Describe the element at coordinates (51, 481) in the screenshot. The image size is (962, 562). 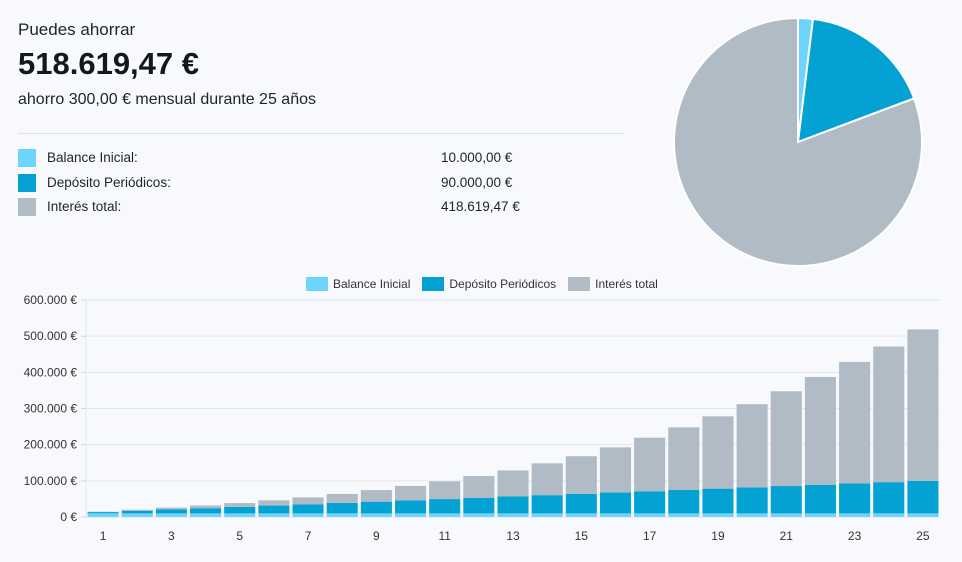
I see `y-tick-label: 100.000 €` at that location.